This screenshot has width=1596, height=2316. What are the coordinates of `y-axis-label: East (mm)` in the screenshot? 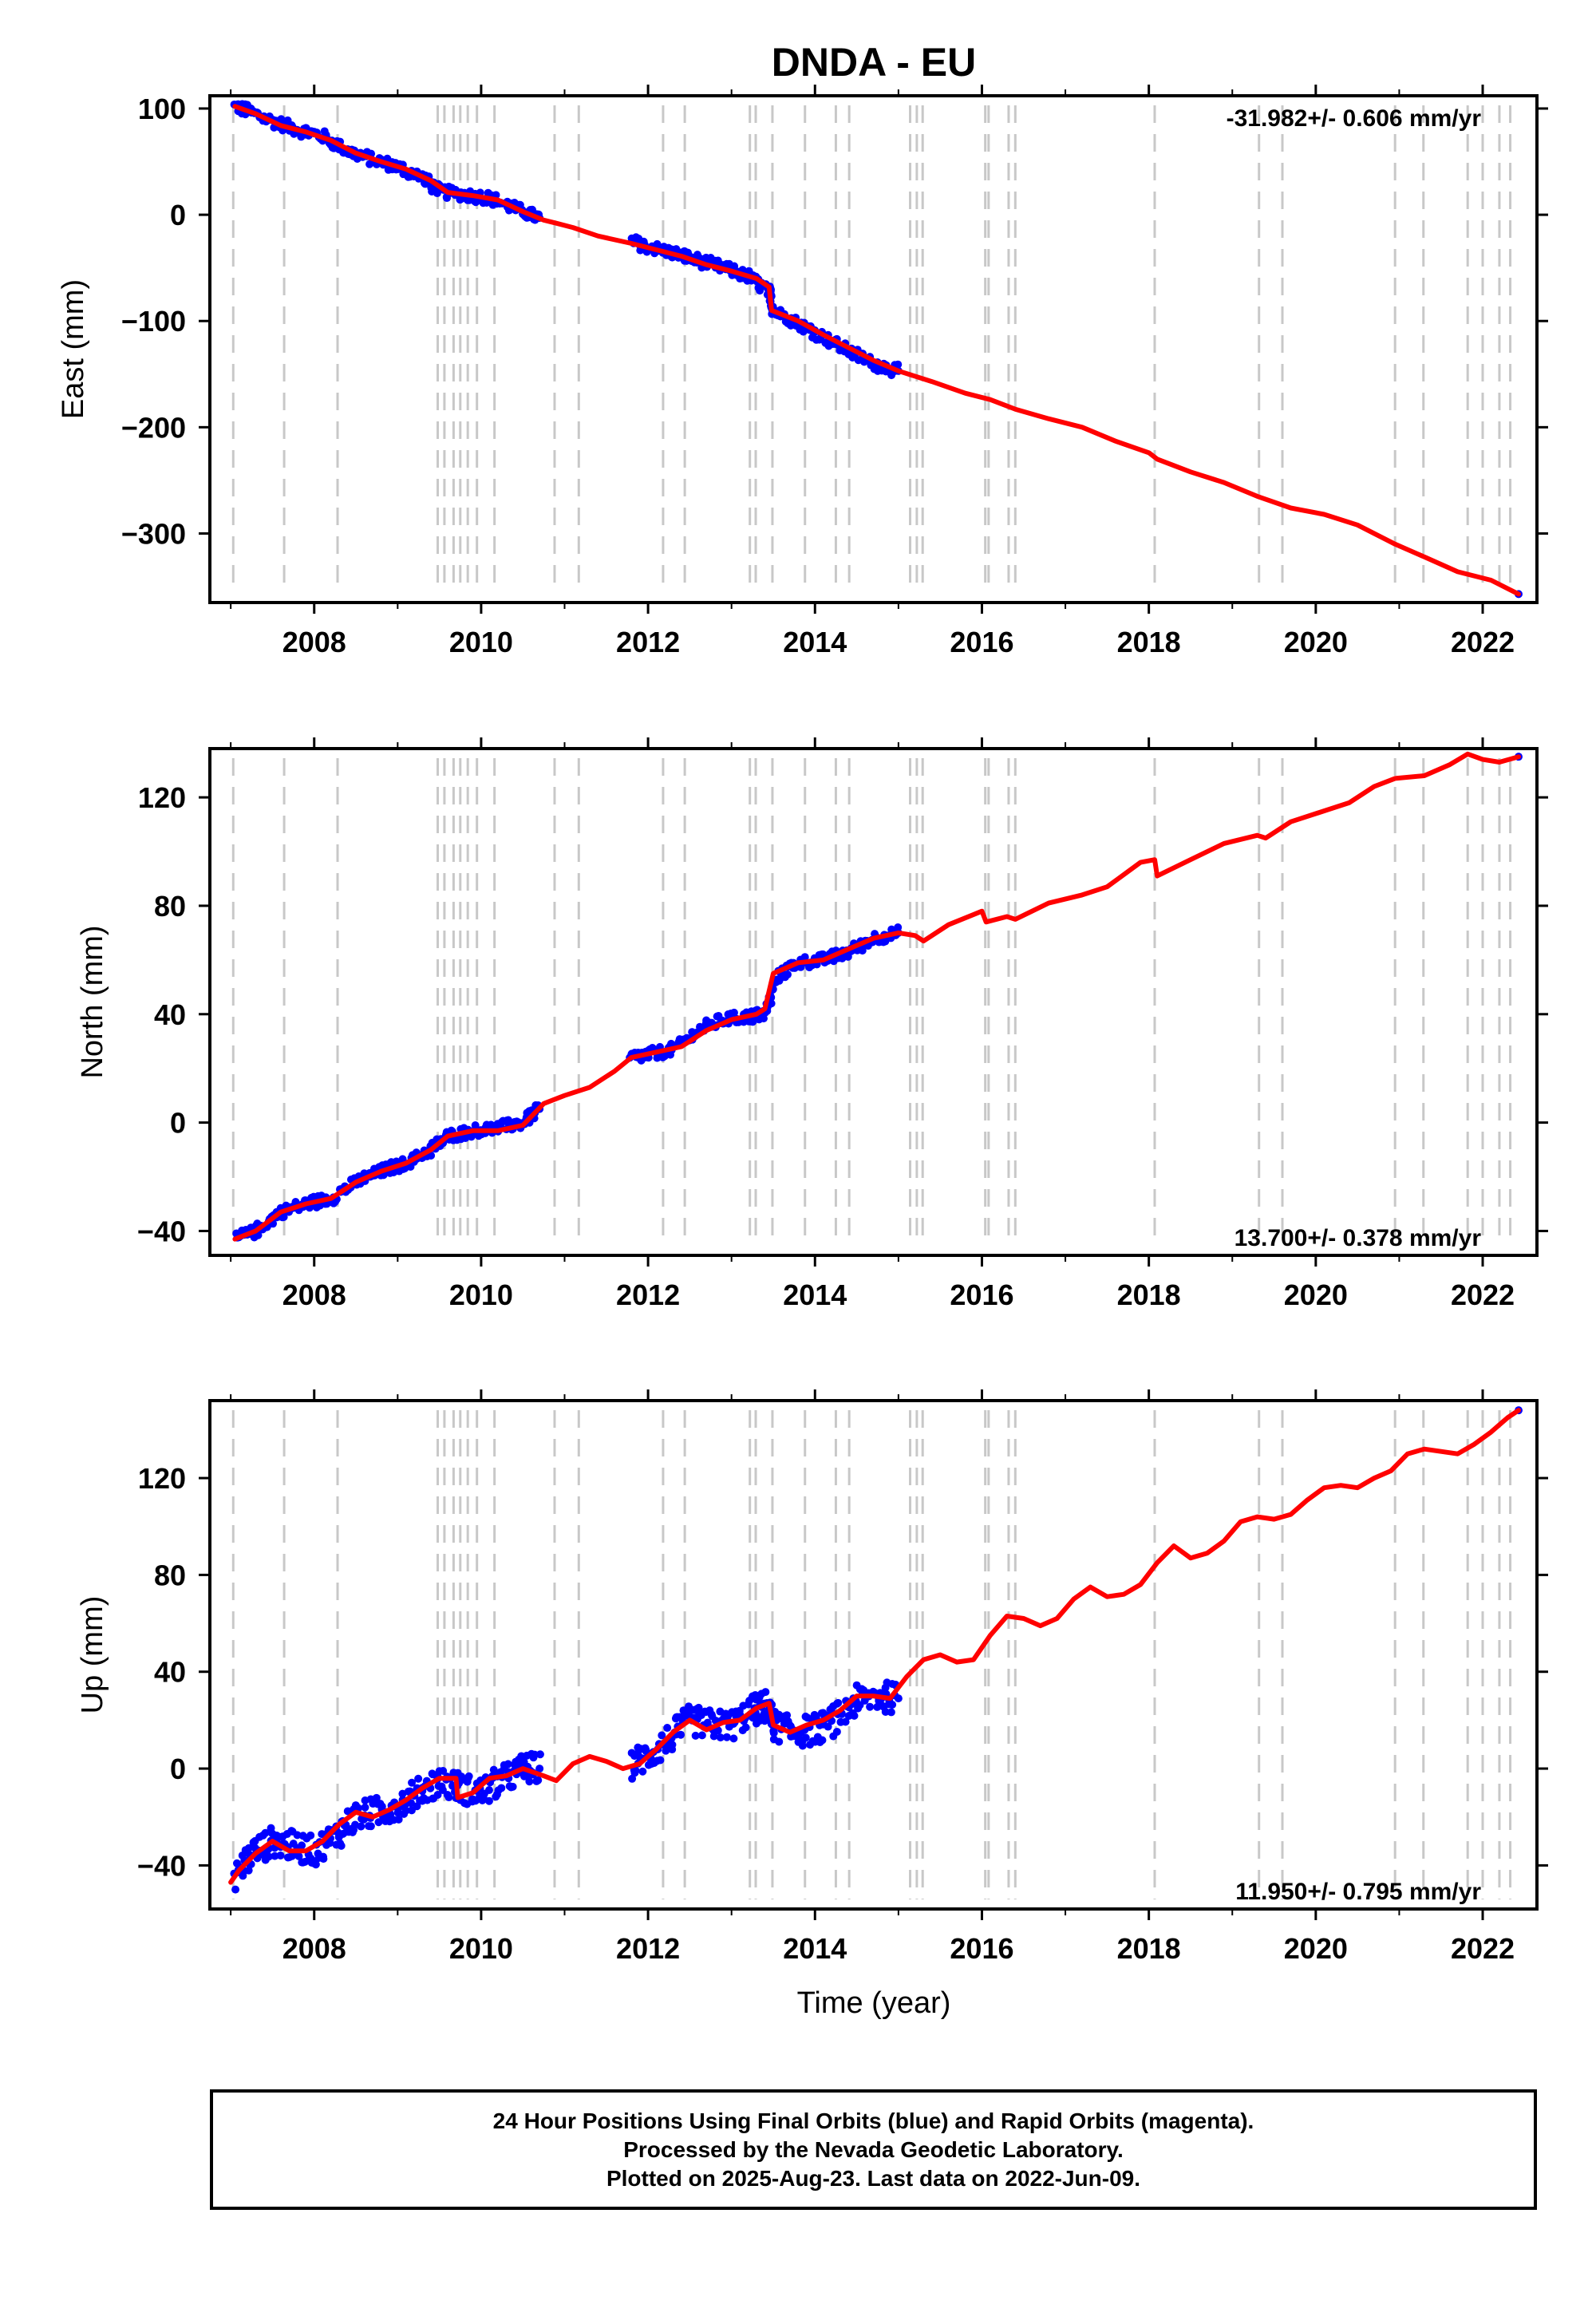 It's located at (73, 349).